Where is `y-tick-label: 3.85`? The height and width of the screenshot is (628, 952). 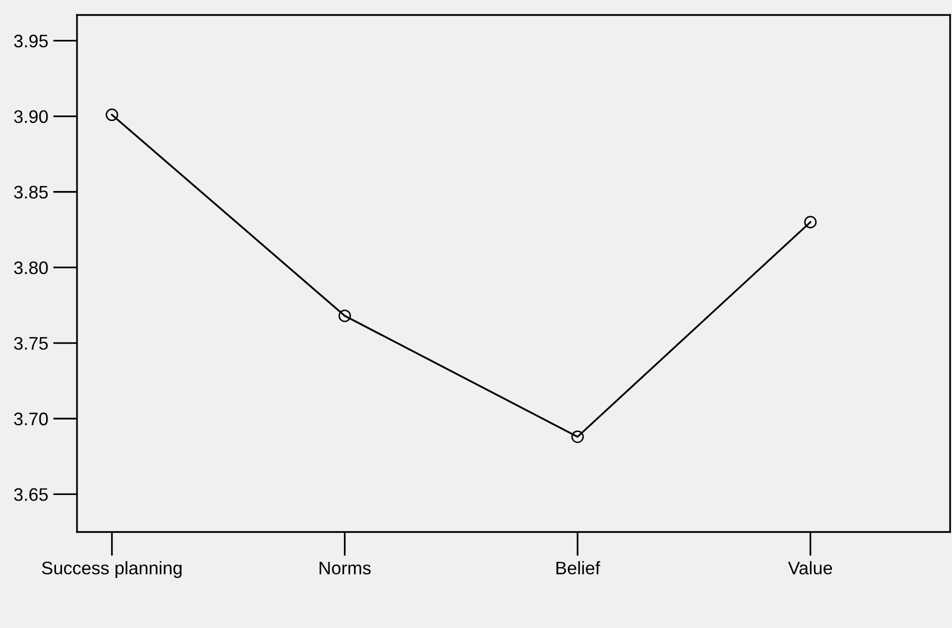
y-tick-label: 3.85 is located at coordinates (31, 192).